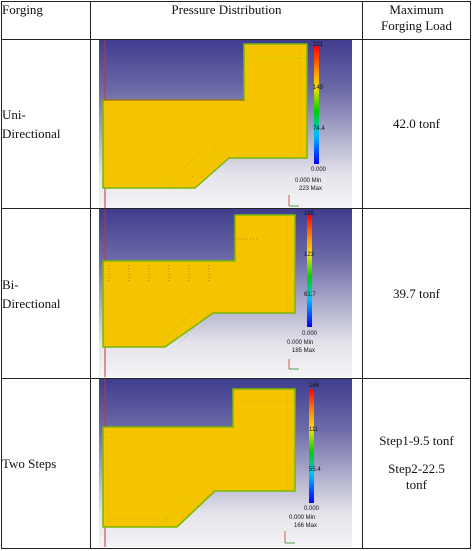 Image resolution: width=472 pixels, height=551 pixels. What do you see at coordinates (416, 441) in the screenshot?
I see `max-load-step1: Step1-9.5 tonf` at bounding box center [416, 441].